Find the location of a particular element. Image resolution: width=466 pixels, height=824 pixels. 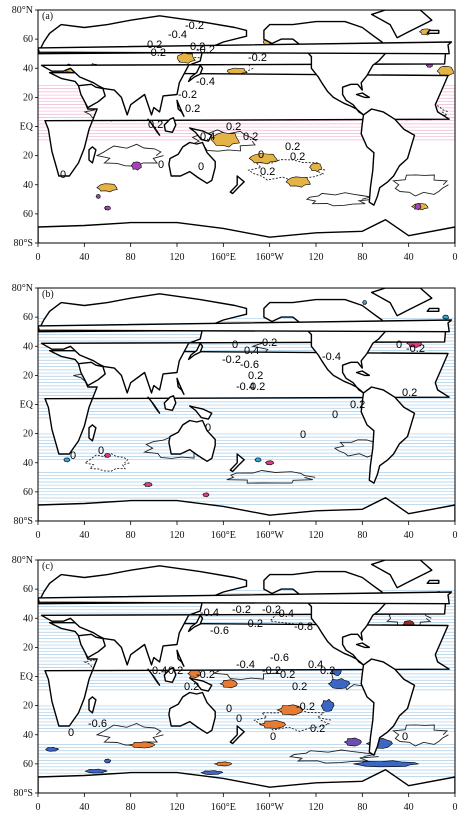

contour-line is located at coordinates (271, 477).